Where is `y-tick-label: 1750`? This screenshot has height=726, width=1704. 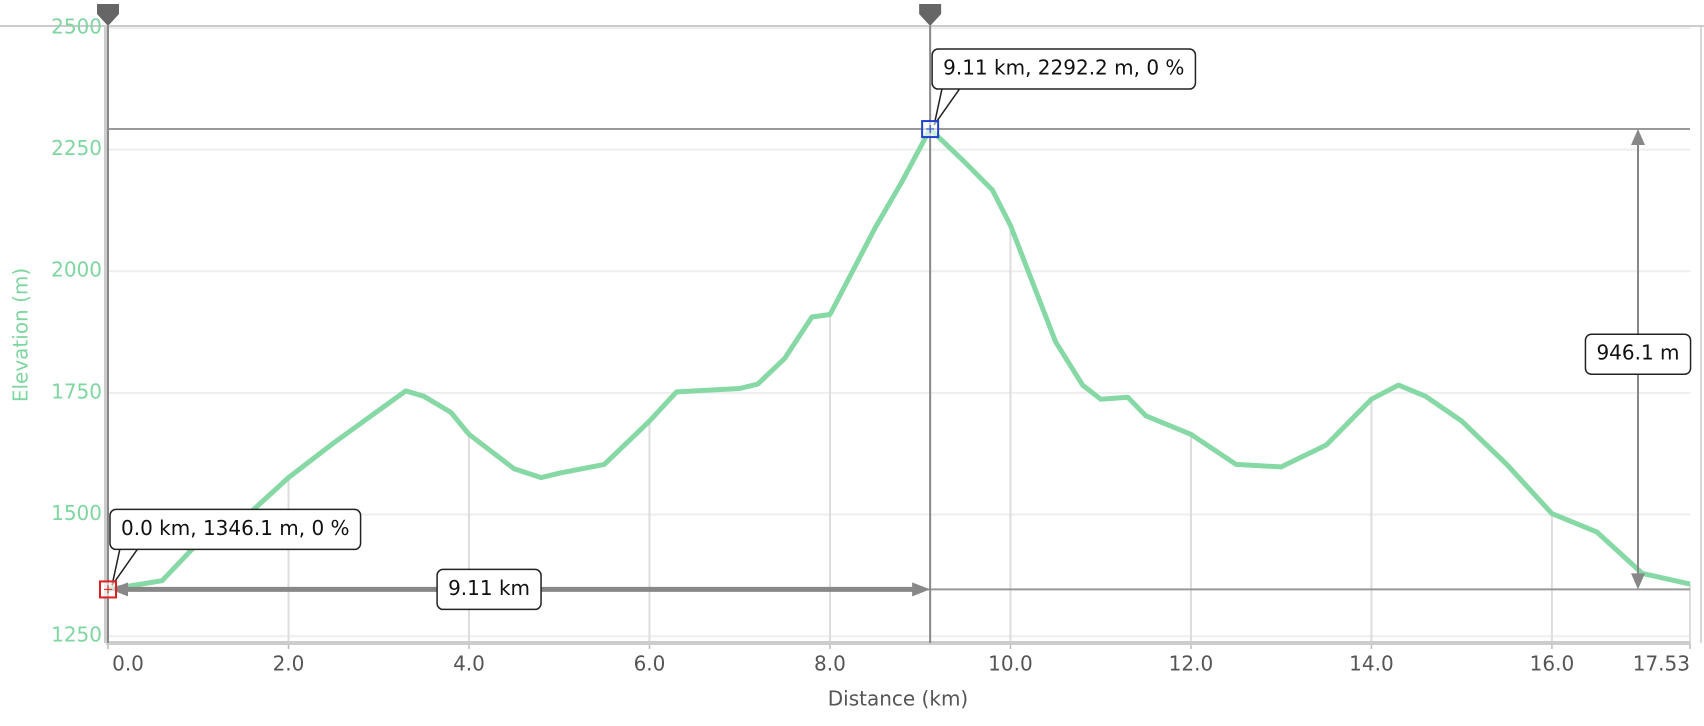 y-tick-label: 1750 is located at coordinates (76, 391).